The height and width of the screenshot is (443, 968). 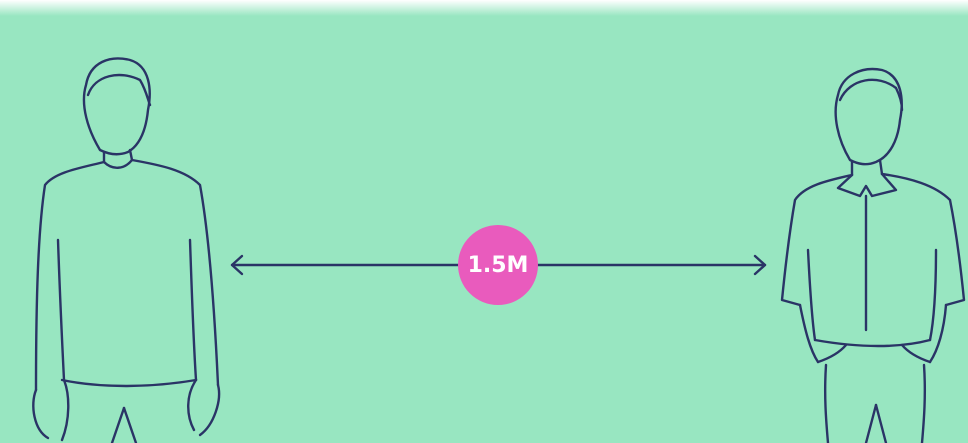 I want to click on distance-badge, so click(x=498, y=265).